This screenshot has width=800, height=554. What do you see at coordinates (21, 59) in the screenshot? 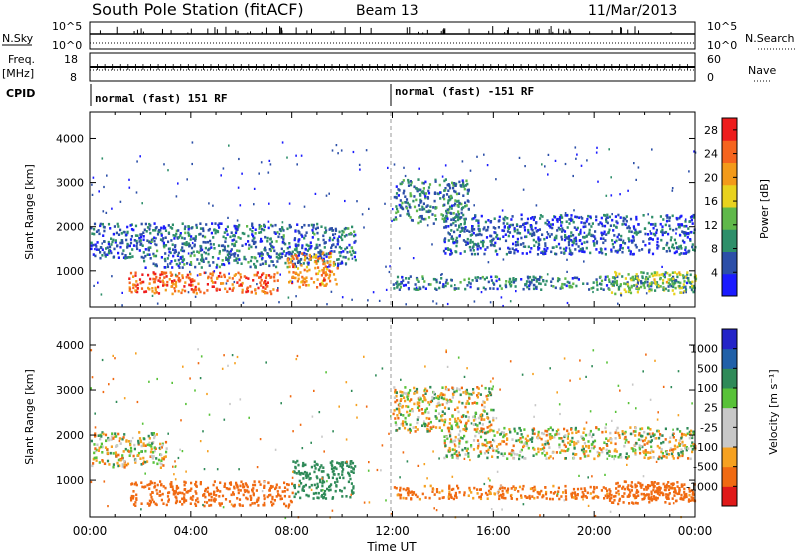
I see `freq-label-line1: Freq.` at bounding box center [21, 59].